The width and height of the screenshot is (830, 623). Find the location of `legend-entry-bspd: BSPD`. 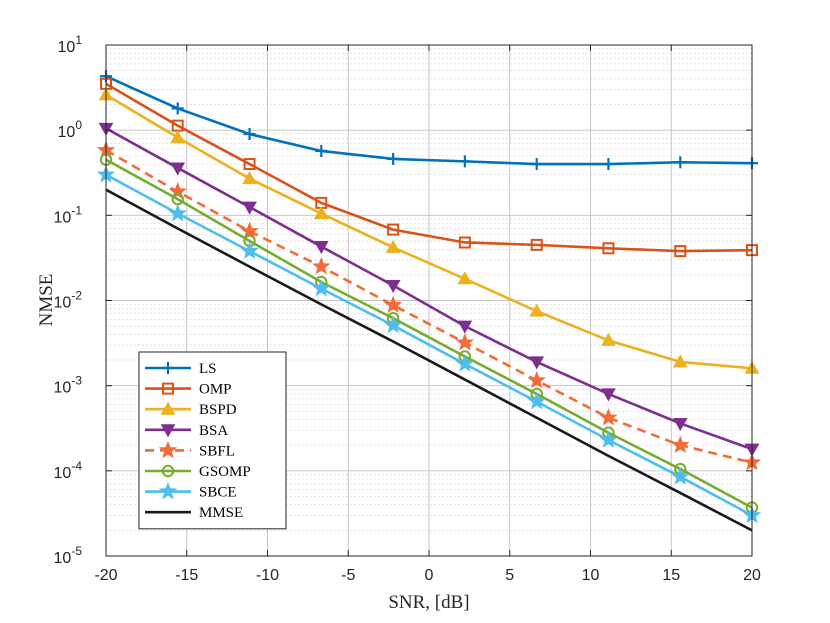

legend-entry-bspd: BSPD is located at coordinates (191, 409).